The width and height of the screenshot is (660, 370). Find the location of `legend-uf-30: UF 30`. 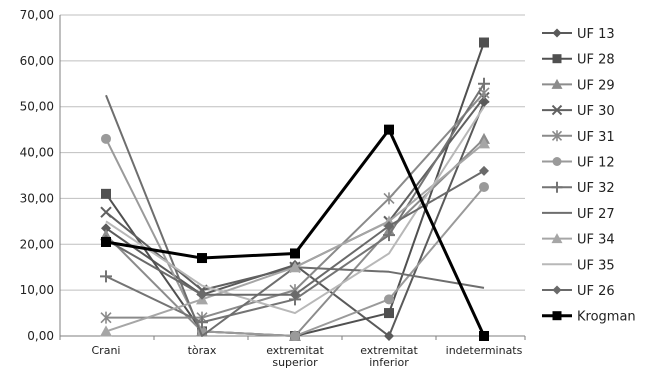

legend-uf-30: UF 30 is located at coordinates (578, 111).